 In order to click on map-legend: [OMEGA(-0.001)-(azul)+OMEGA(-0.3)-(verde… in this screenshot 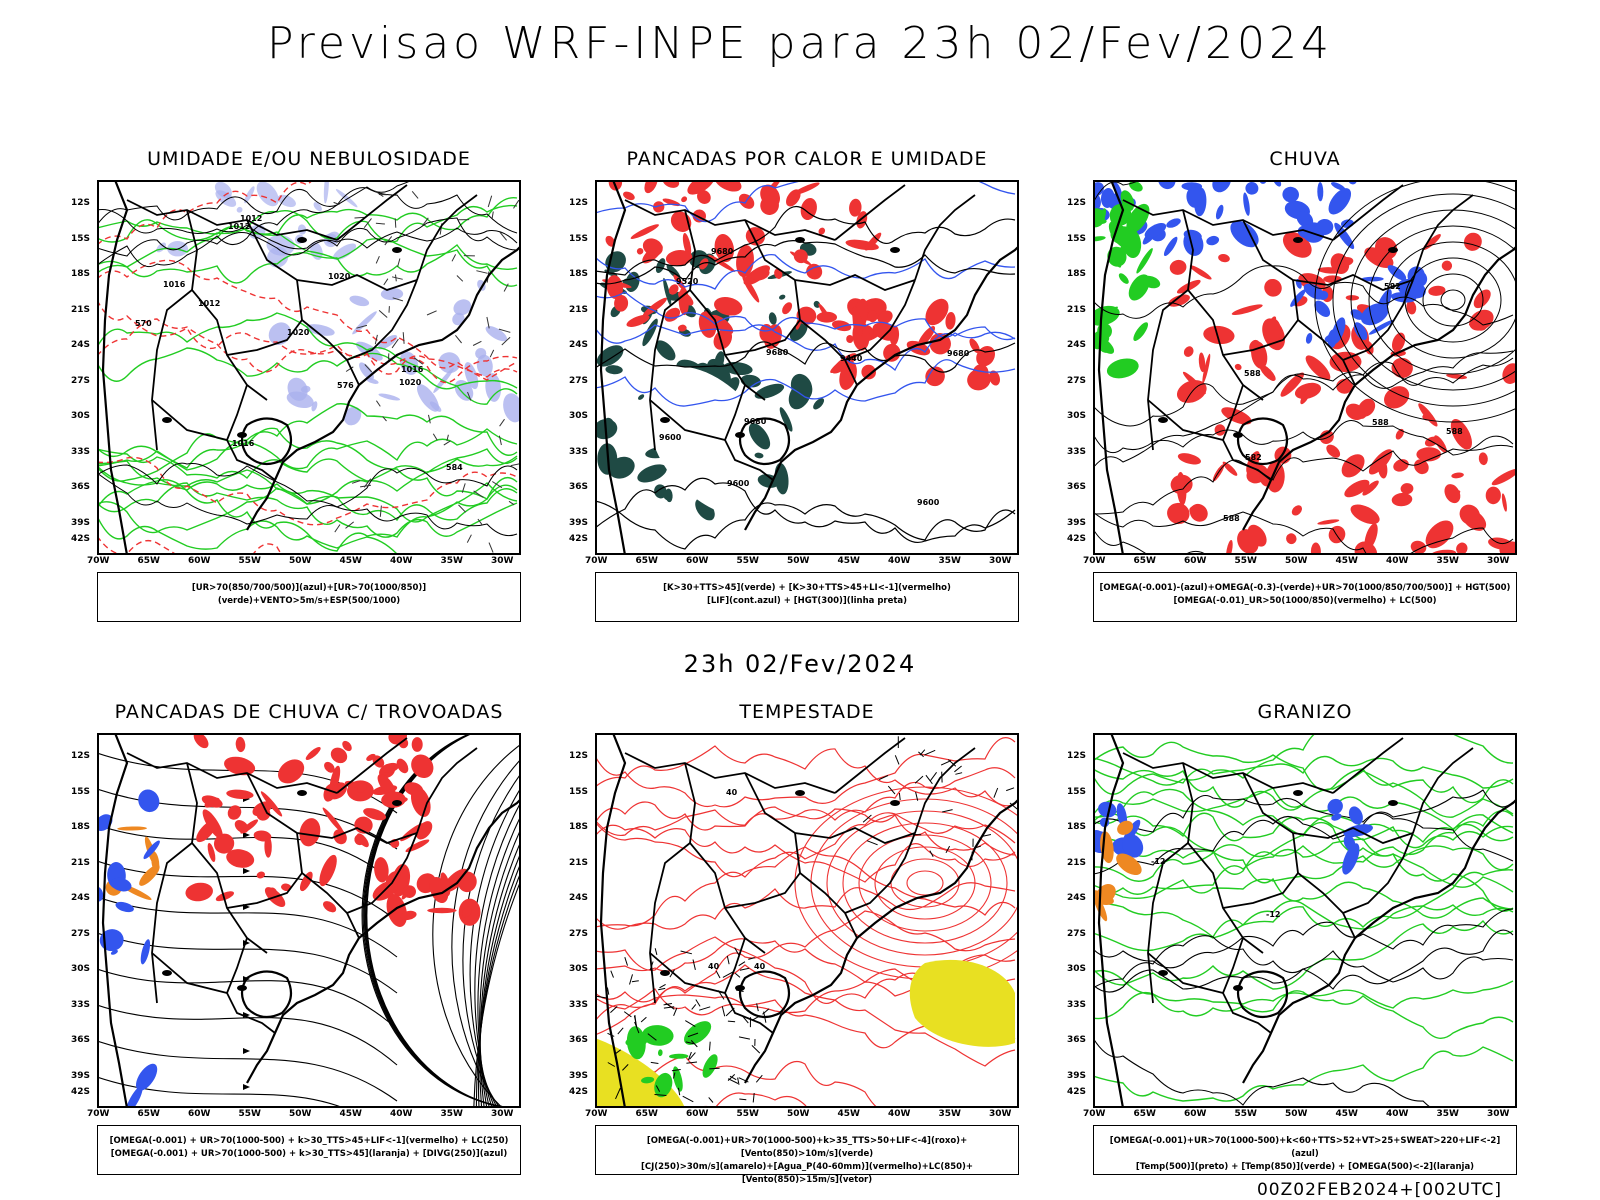, I will do `click(1305, 597)`.